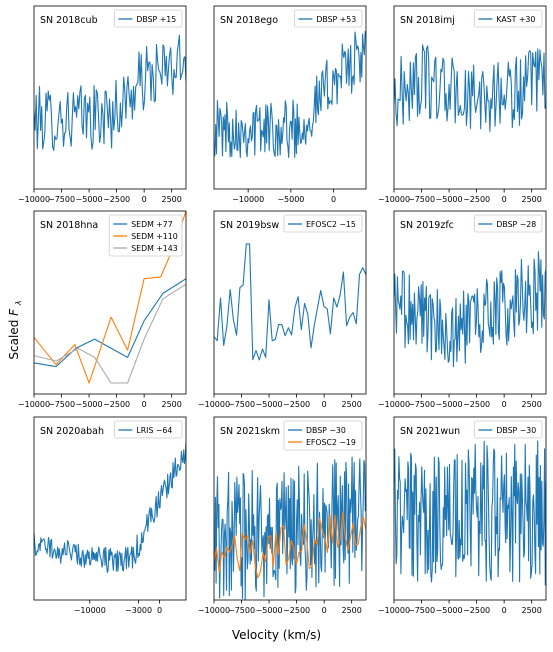 This screenshot has width=553, height=652. What do you see at coordinates (14, 312) in the screenshot?
I see `y-axis-label-symbol: F` at bounding box center [14, 312].